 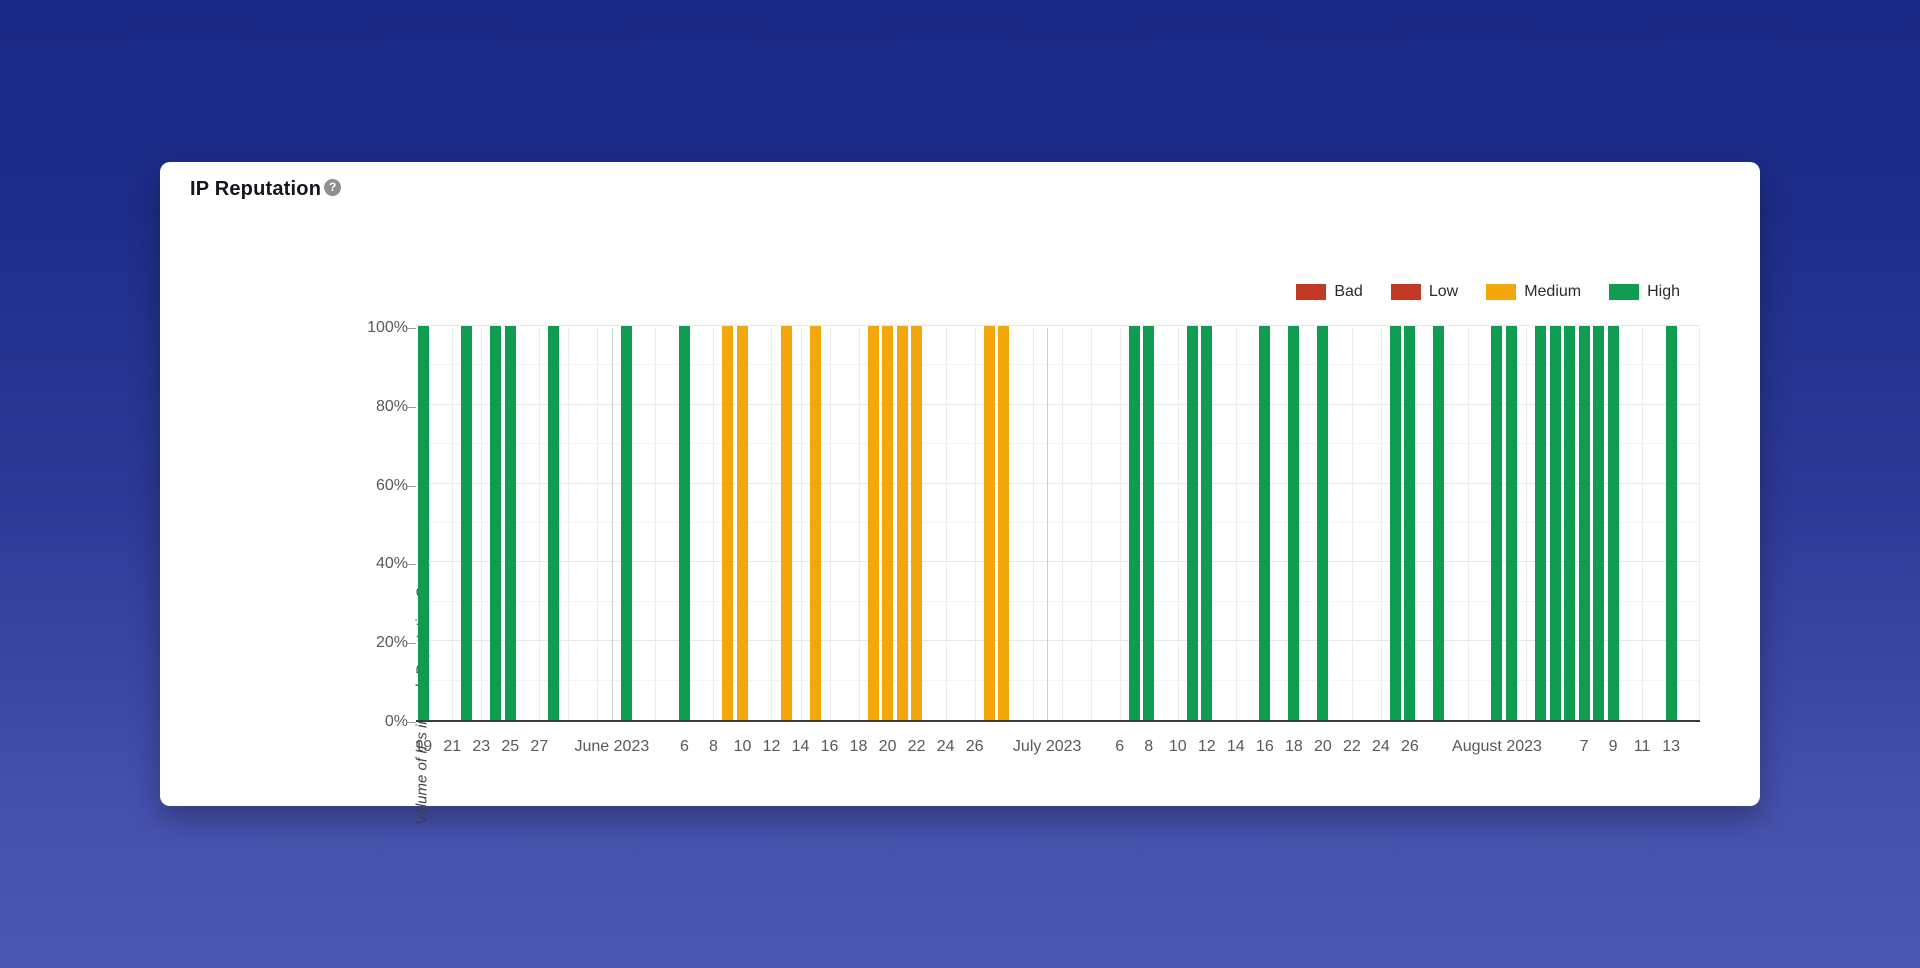 I want to click on legend-label: Low, so click(x=1443, y=291).